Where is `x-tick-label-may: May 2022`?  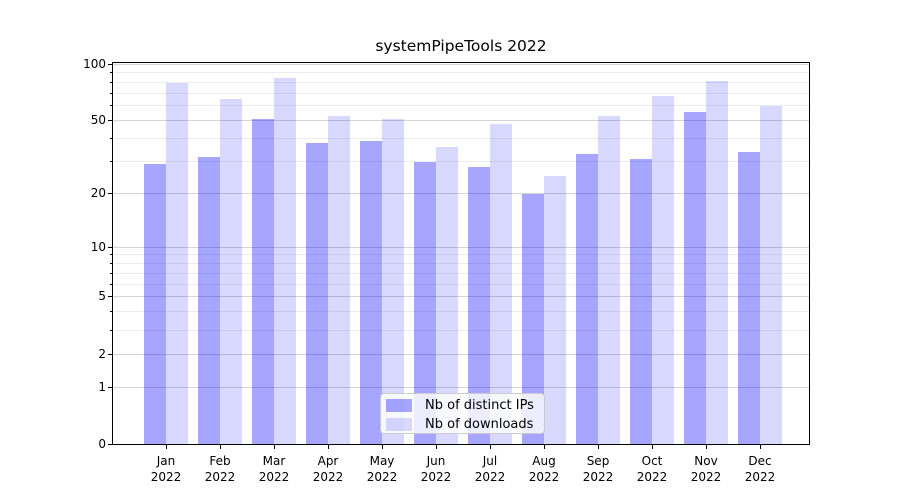
x-tick-label-may: May 2022 is located at coordinates (382, 469).